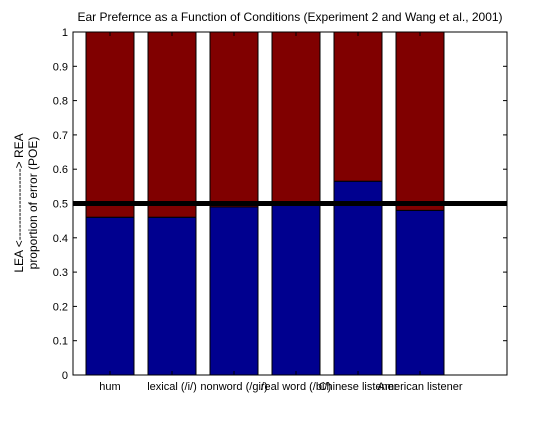 This screenshot has height=425, width=560. Describe the element at coordinates (420, 387) in the screenshot. I see `x-tick-label: American listener` at that location.